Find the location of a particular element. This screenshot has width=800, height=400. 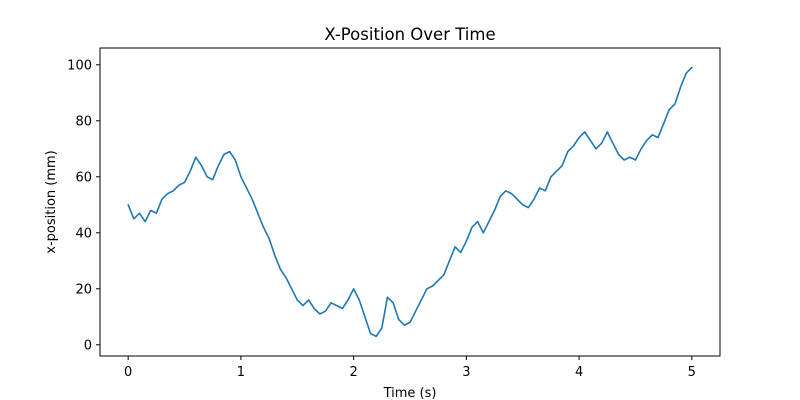

y-tick-label-0: 0 is located at coordinates (88, 345).